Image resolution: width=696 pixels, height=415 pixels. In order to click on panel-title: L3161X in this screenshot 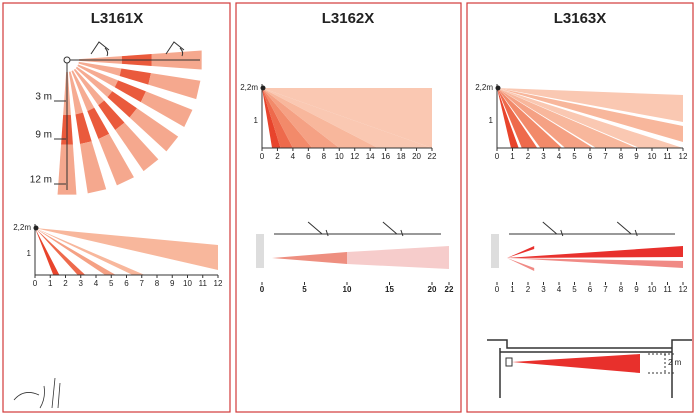, I will do `click(117, 18)`.